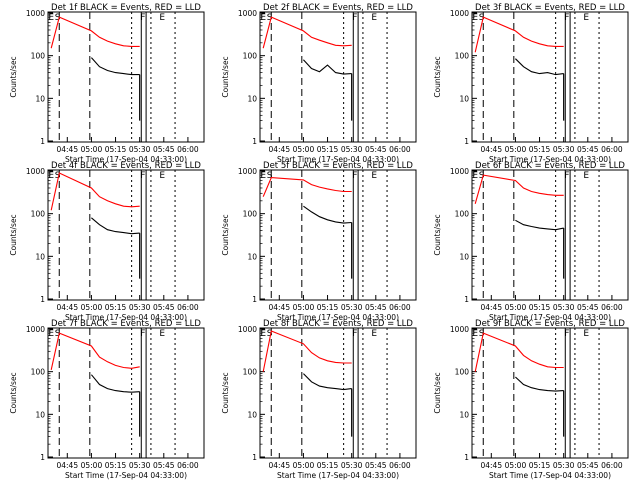  What do you see at coordinates (338, 324) in the screenshot?
I see `chart-title: Det 8f BLACK = Events, RED = LLD` at bounding box center [338, 324].